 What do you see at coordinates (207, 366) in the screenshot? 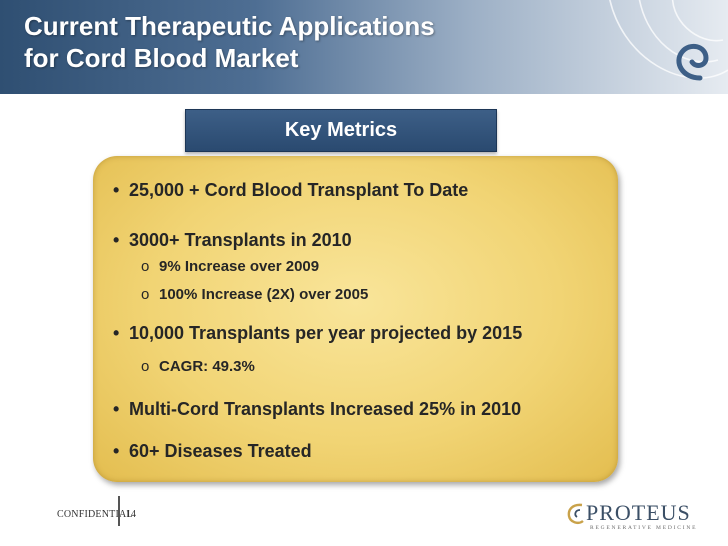
I see `sub-bullet-text: CAGR: 49.3%` at bounding box center [207, 366].